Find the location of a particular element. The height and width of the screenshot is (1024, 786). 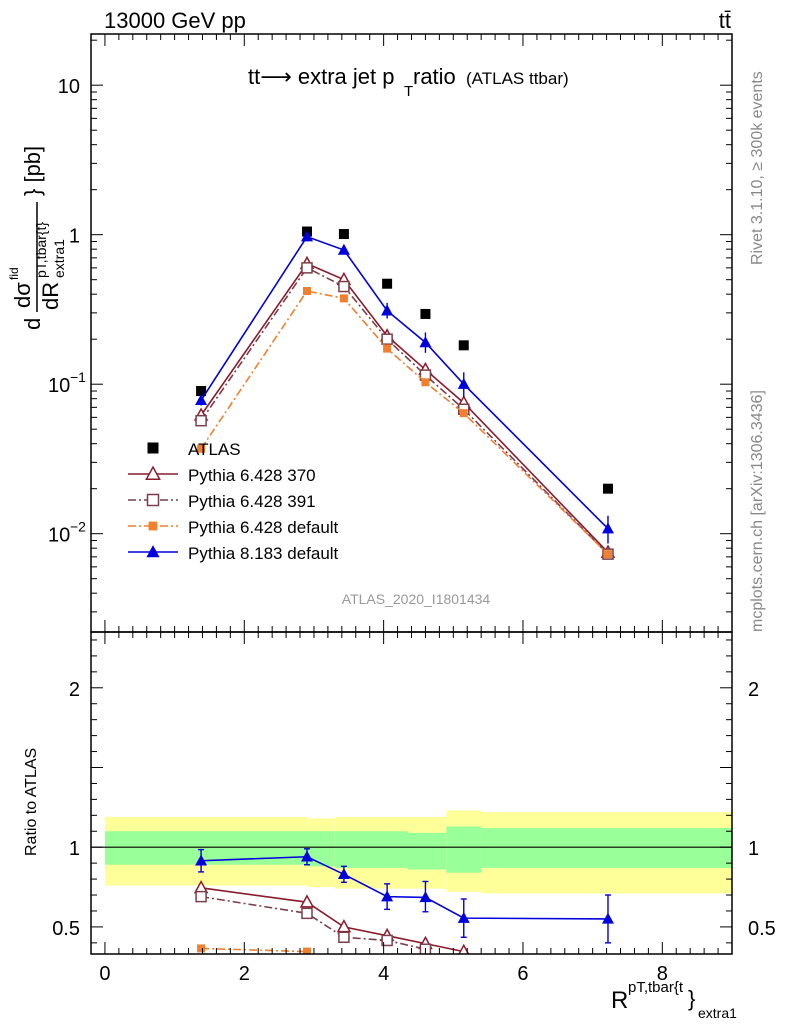

series-pythia-6-428-default is located at coordinates (404, 423).